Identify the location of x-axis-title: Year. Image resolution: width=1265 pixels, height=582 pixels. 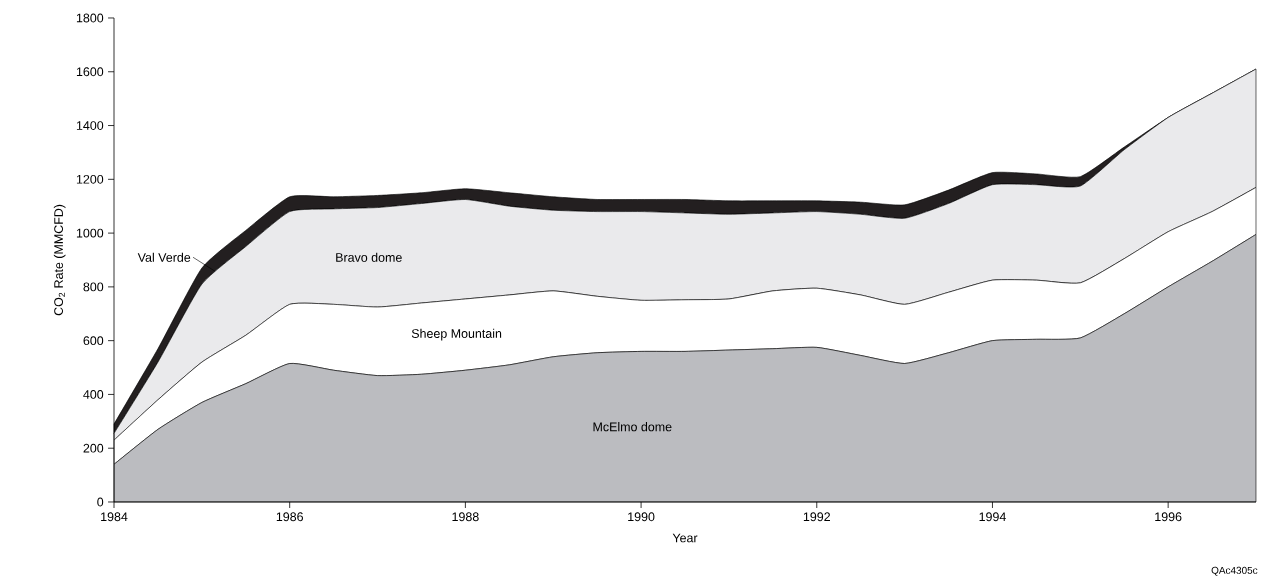
(685, 538).